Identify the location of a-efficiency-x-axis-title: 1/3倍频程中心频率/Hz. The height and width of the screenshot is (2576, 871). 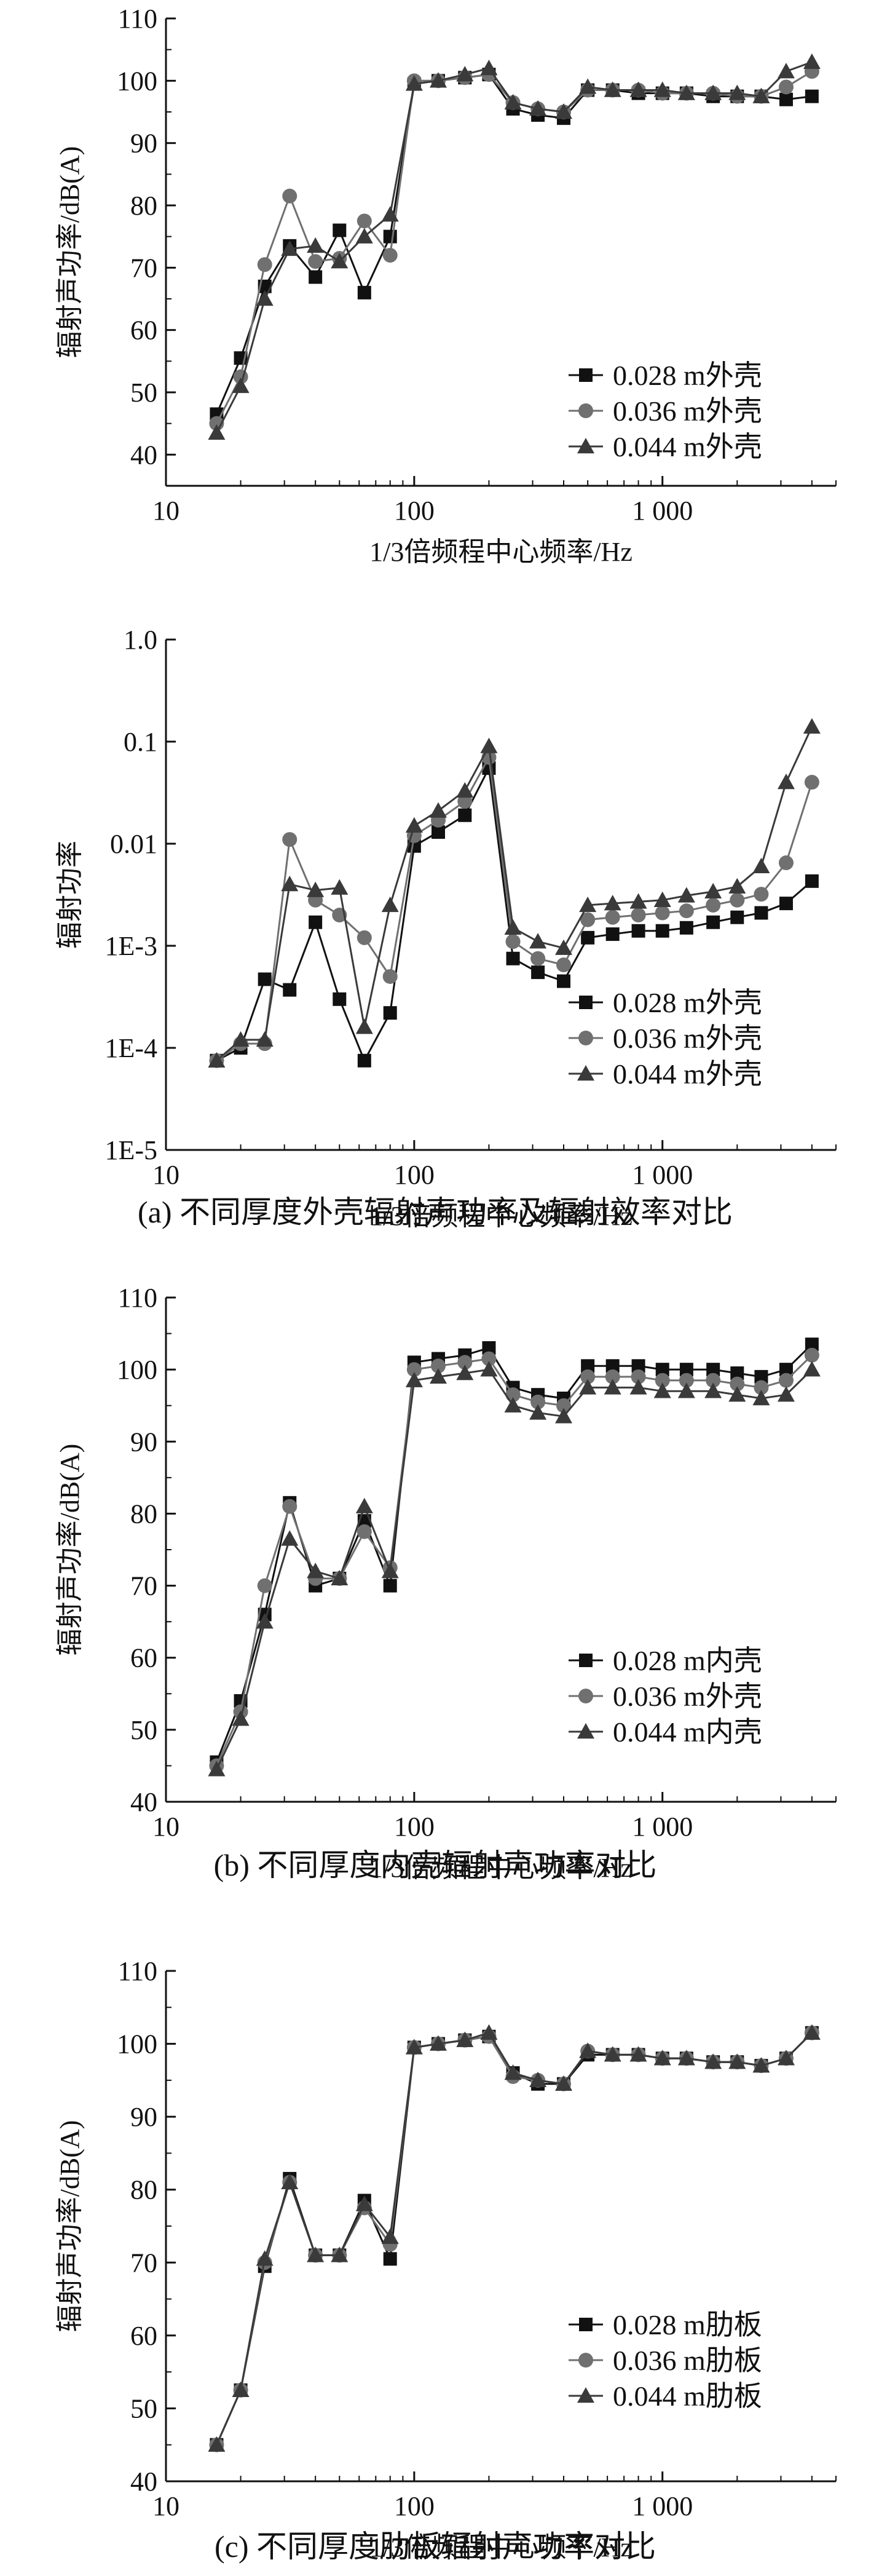
(501, 1216).